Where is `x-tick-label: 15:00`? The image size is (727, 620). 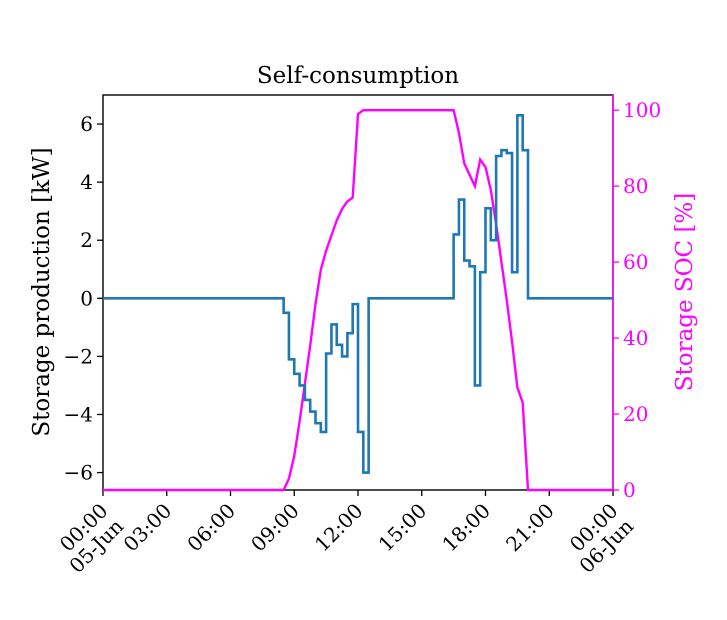
x-tick-label: 15:00 is located at coordinates (403, 528).